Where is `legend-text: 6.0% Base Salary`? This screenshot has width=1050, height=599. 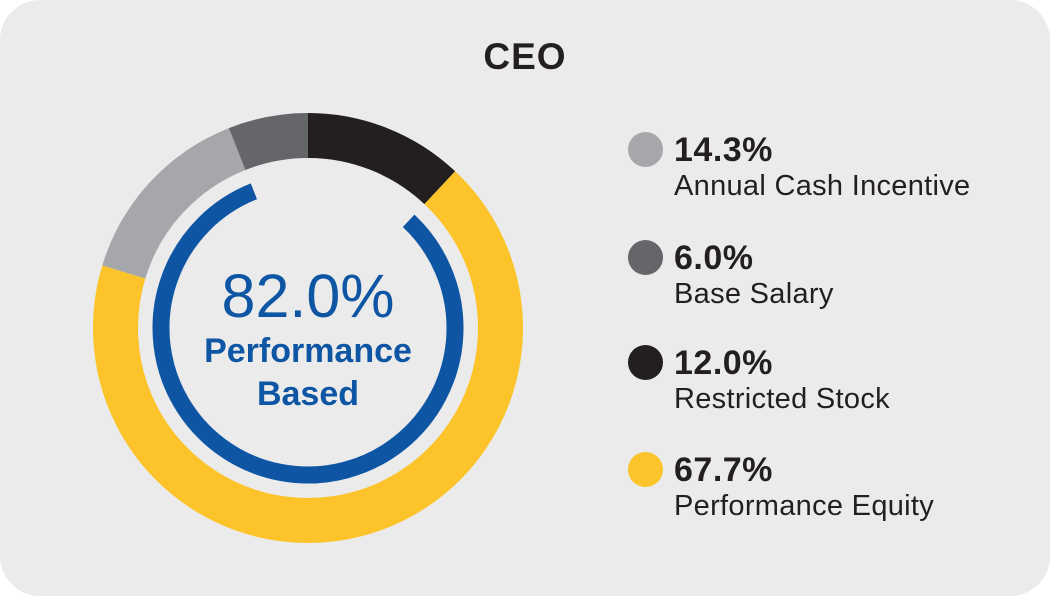
legend-text: 6.0% Base Salary is located at coordinates (754, 275).